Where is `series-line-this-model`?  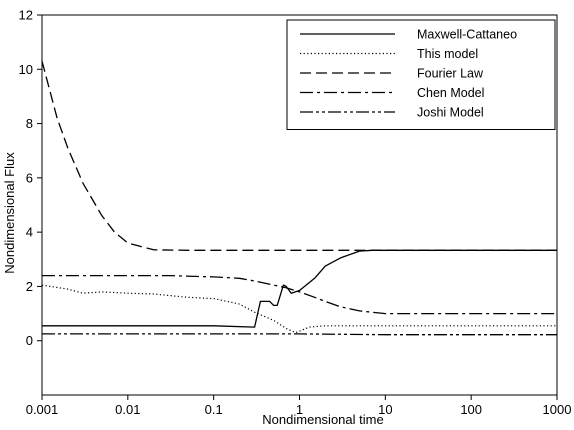 series-line-this-model is located at coordinates (299, 309).